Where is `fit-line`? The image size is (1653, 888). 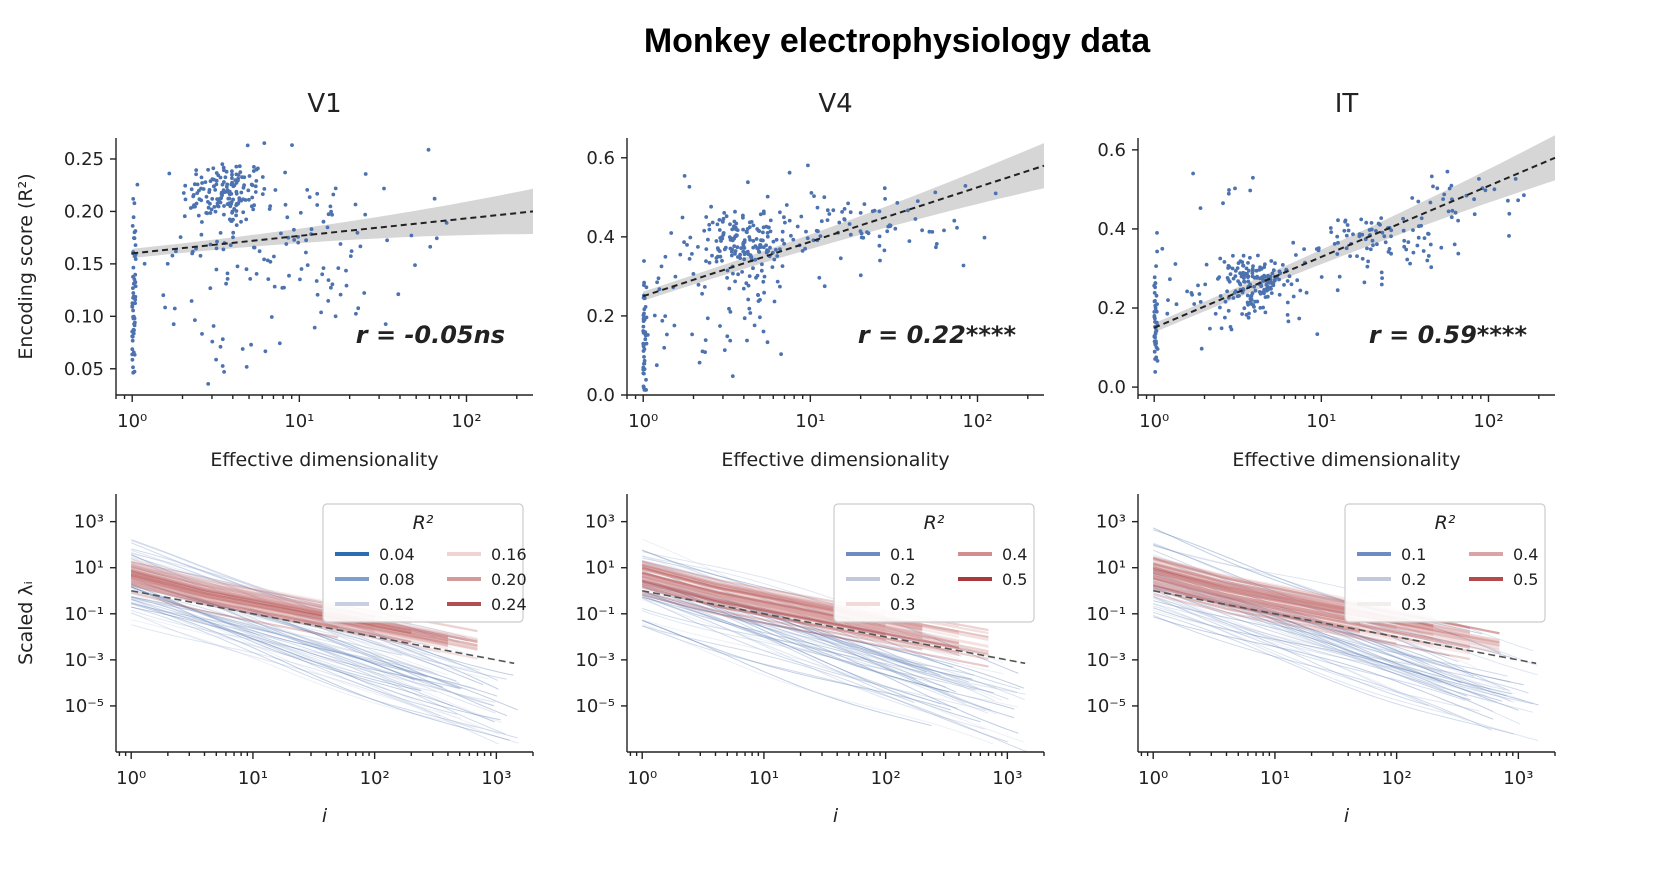 fit-line is located at coordinates (333, 232).